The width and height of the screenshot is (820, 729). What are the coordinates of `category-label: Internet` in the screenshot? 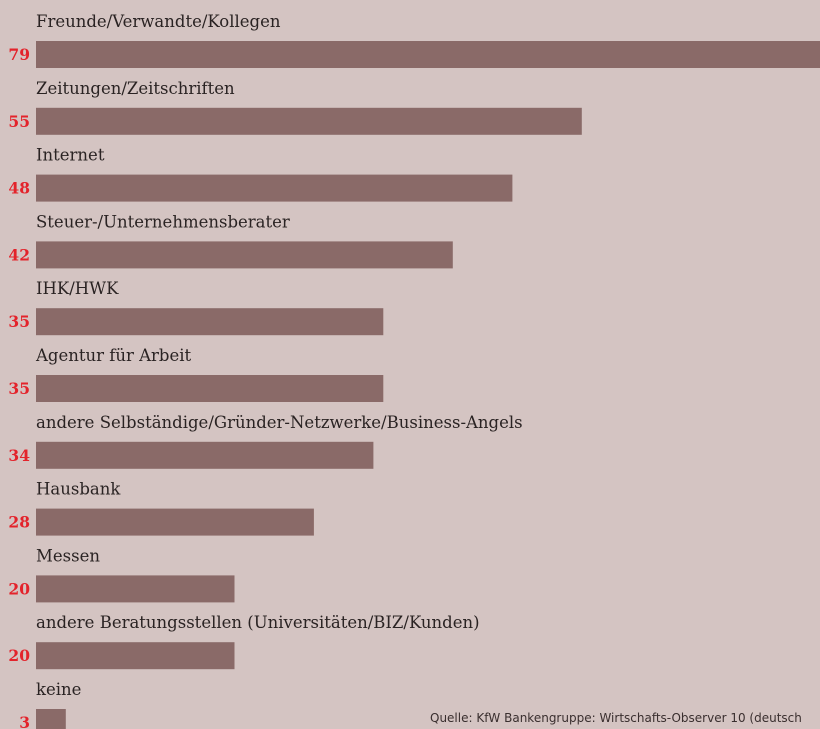 It's located at (70, 155).